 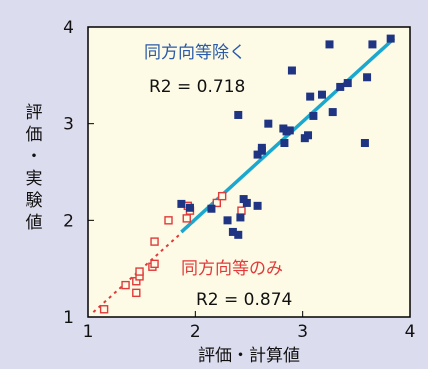 I want to click on x-tick-label: 2, so click(x=195, y=332).